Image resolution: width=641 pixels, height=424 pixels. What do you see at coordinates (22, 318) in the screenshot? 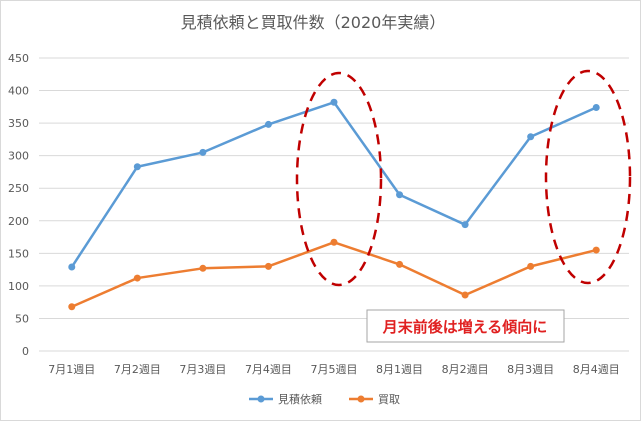
I see `y-tick-label: 50` at bounding box center [22, 318].